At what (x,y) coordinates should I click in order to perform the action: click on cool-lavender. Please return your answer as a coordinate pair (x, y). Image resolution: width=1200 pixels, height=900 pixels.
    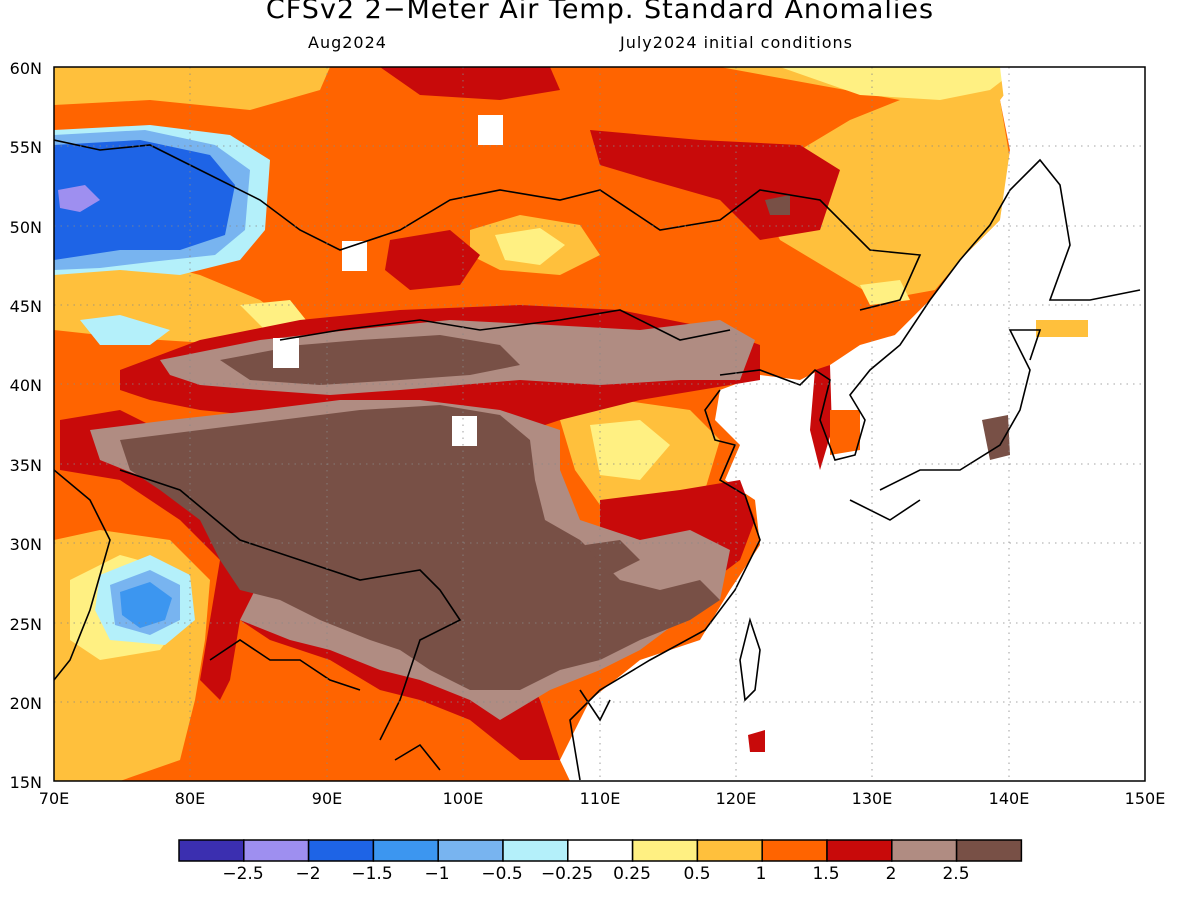
    Looking at the image, I should click on (79, 198).